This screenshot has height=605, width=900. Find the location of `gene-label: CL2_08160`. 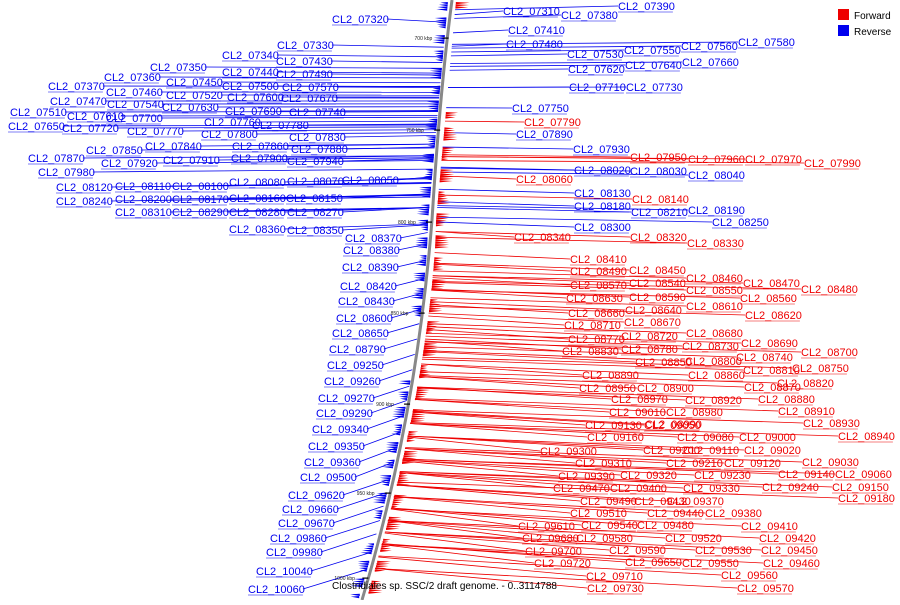

gene-label: CL2_08160 is located at coordinates (257, 199).